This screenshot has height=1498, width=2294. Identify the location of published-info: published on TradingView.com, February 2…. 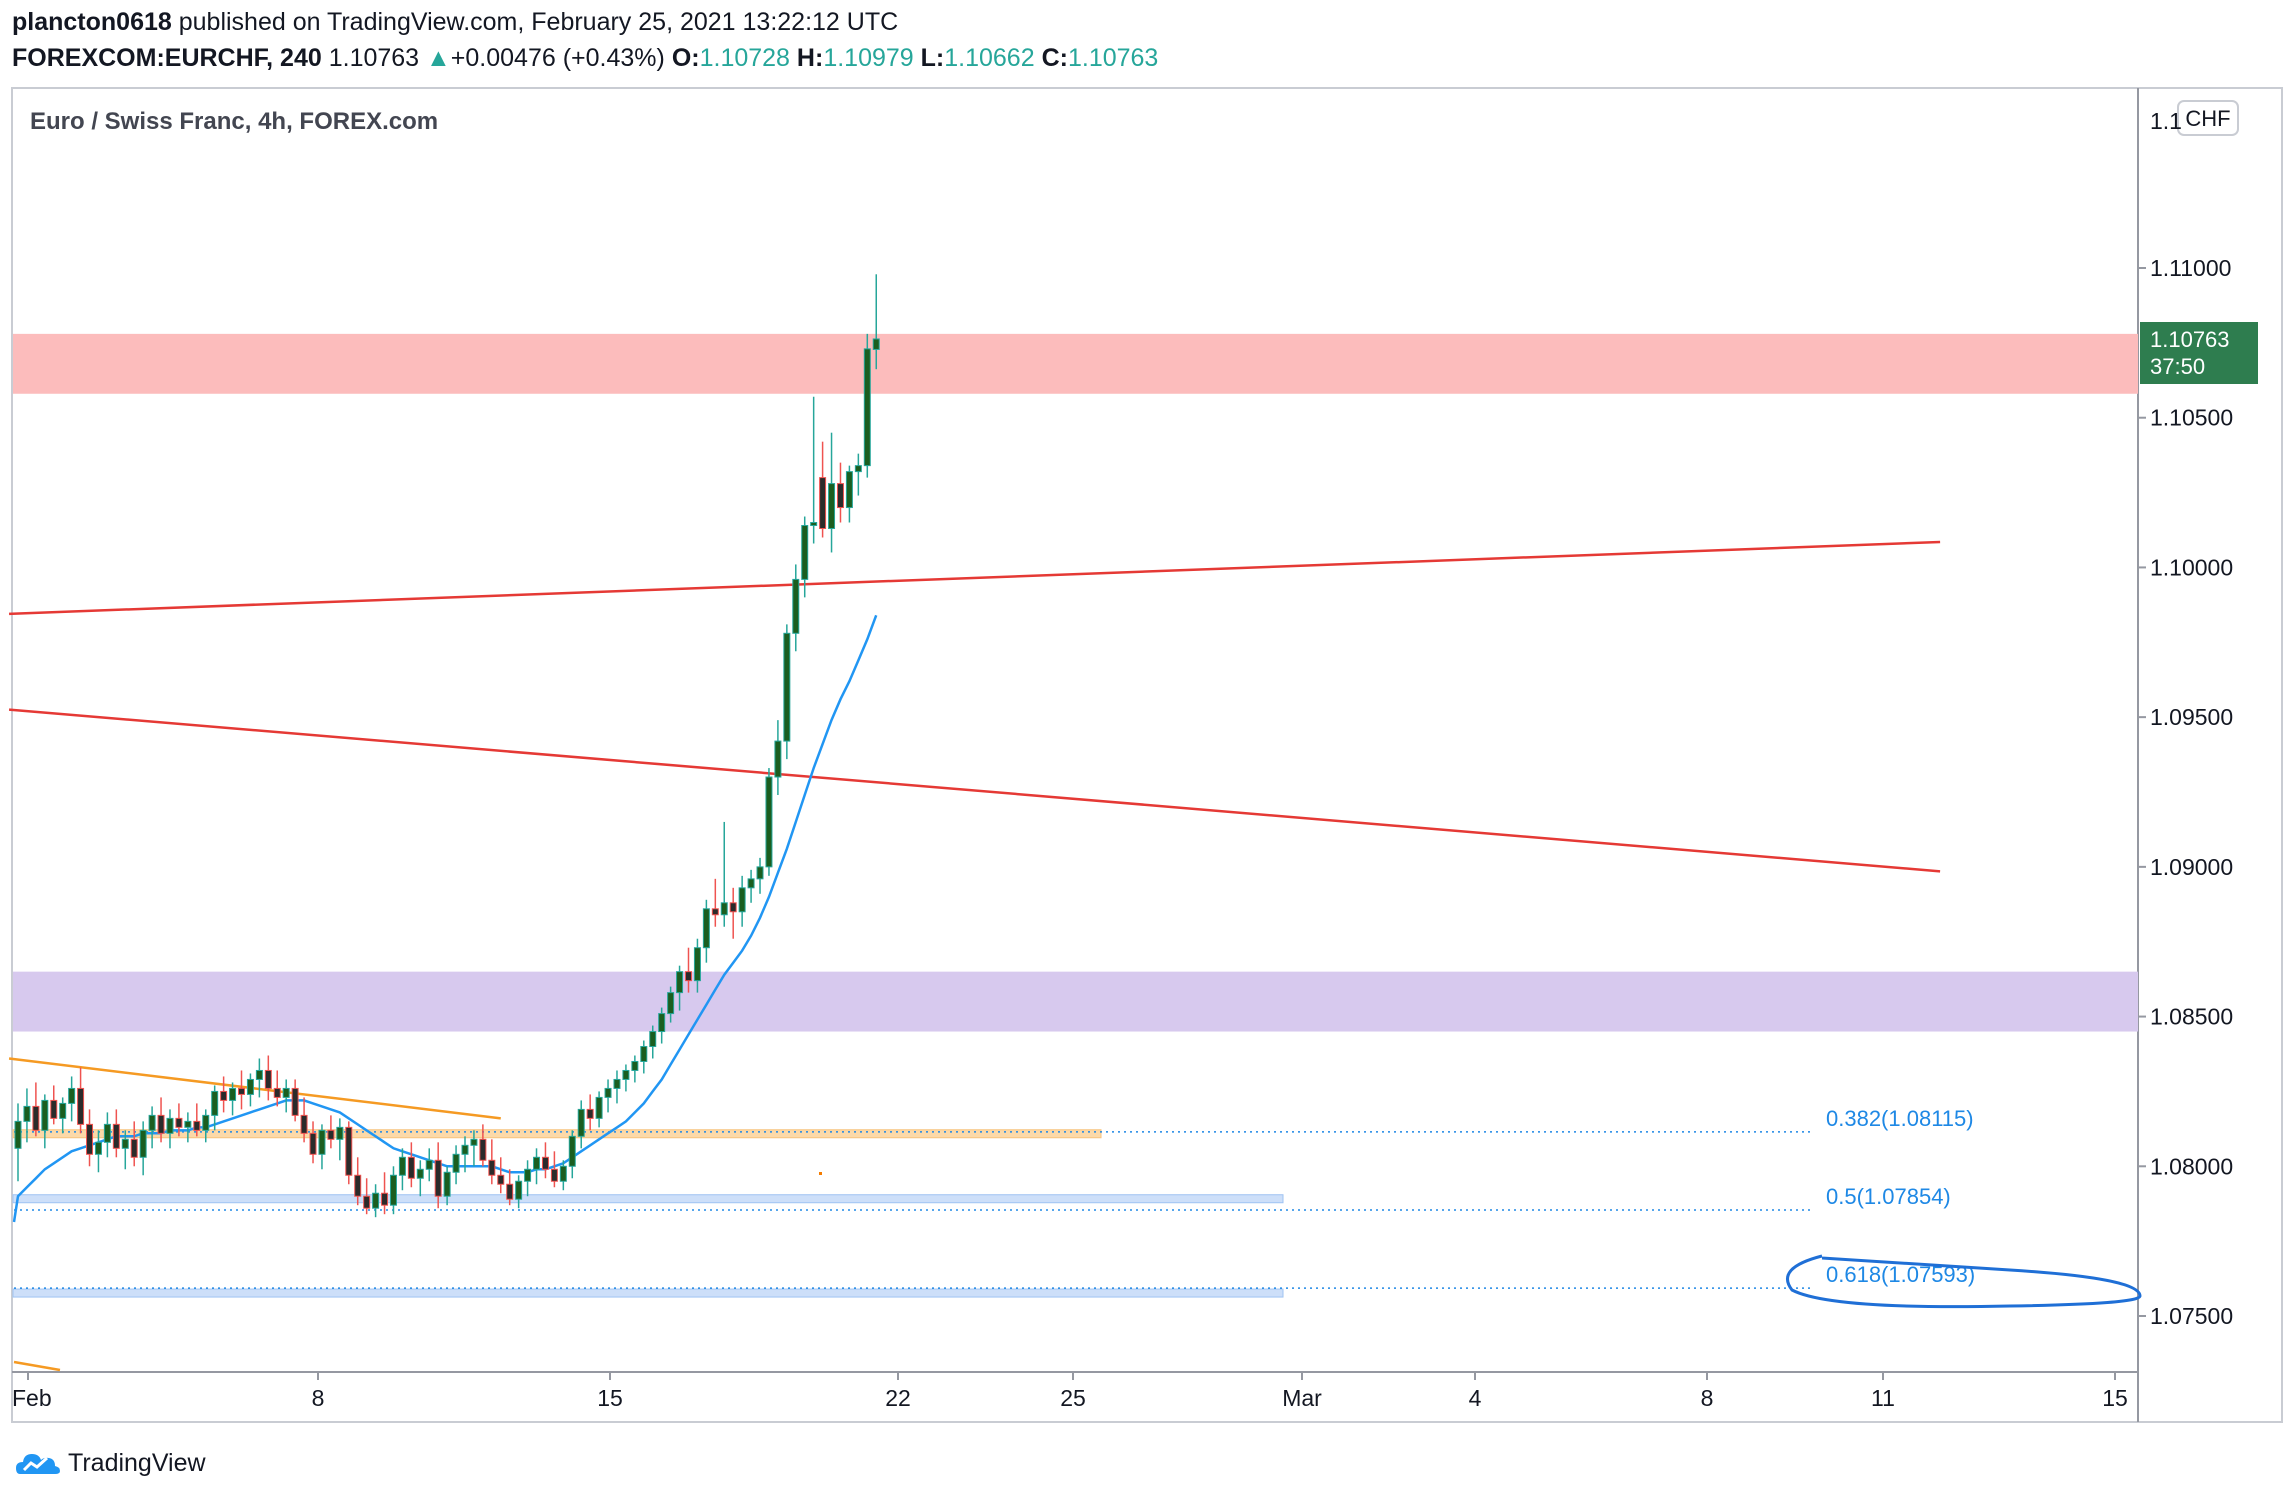
(538, 22).